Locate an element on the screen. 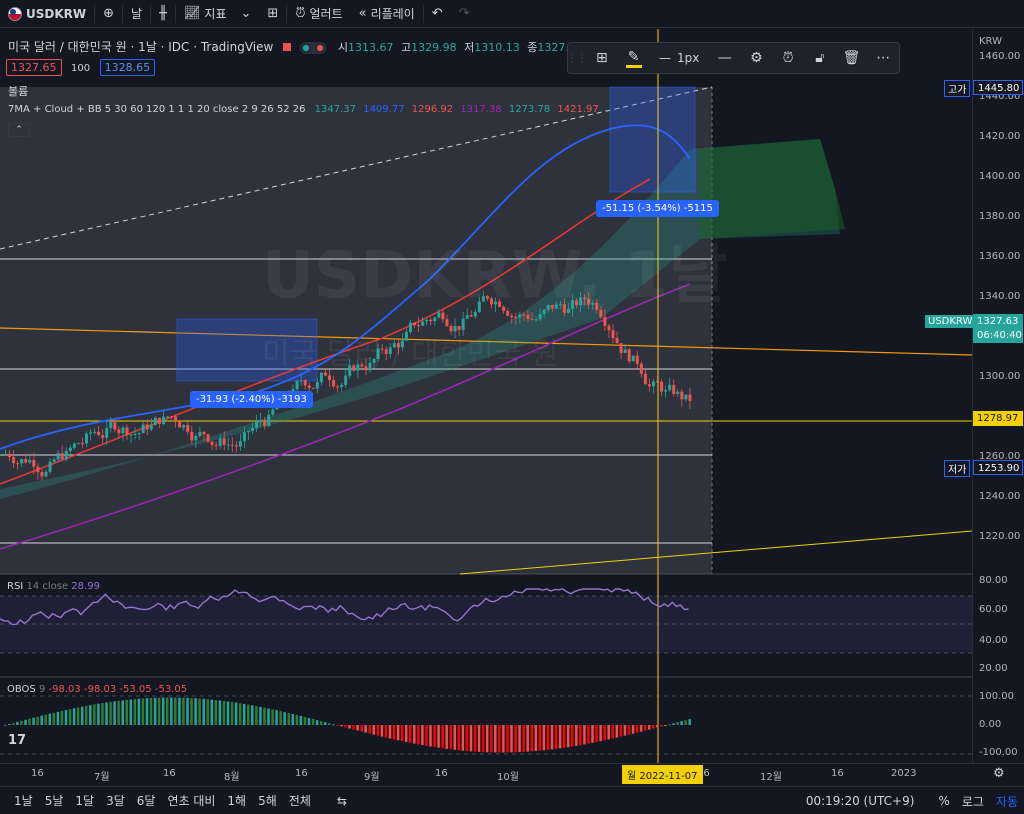 Image resolution: width=1024 pixels, height=814 pixels. ask-button: 1328.65 is located at coordinates (127, 67).